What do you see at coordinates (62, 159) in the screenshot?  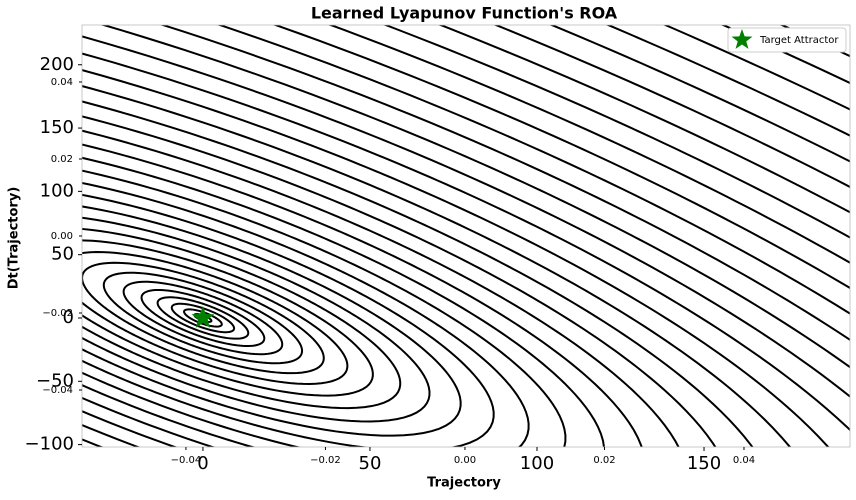 I see `y2-tick-label: 0.02` at bounding box center [62, 159].